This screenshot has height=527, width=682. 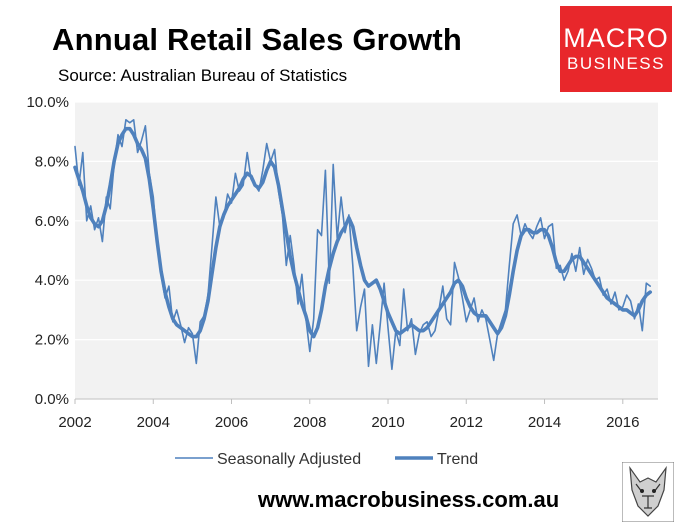 I want to click on legend: Seasonally Adjusted Trend, so click(x=326, y=459).